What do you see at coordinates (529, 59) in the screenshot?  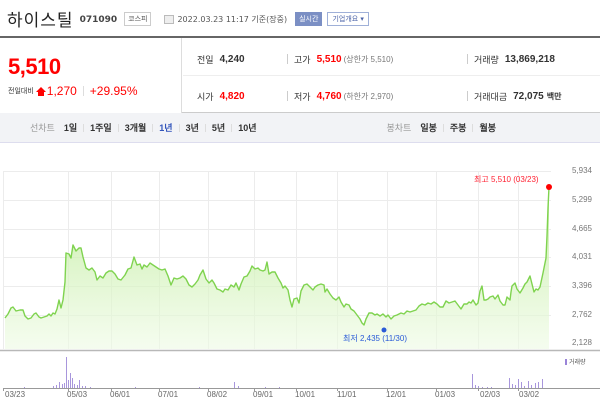 I see `stat-value: 13,869,218` at bounding box center [529, 59].